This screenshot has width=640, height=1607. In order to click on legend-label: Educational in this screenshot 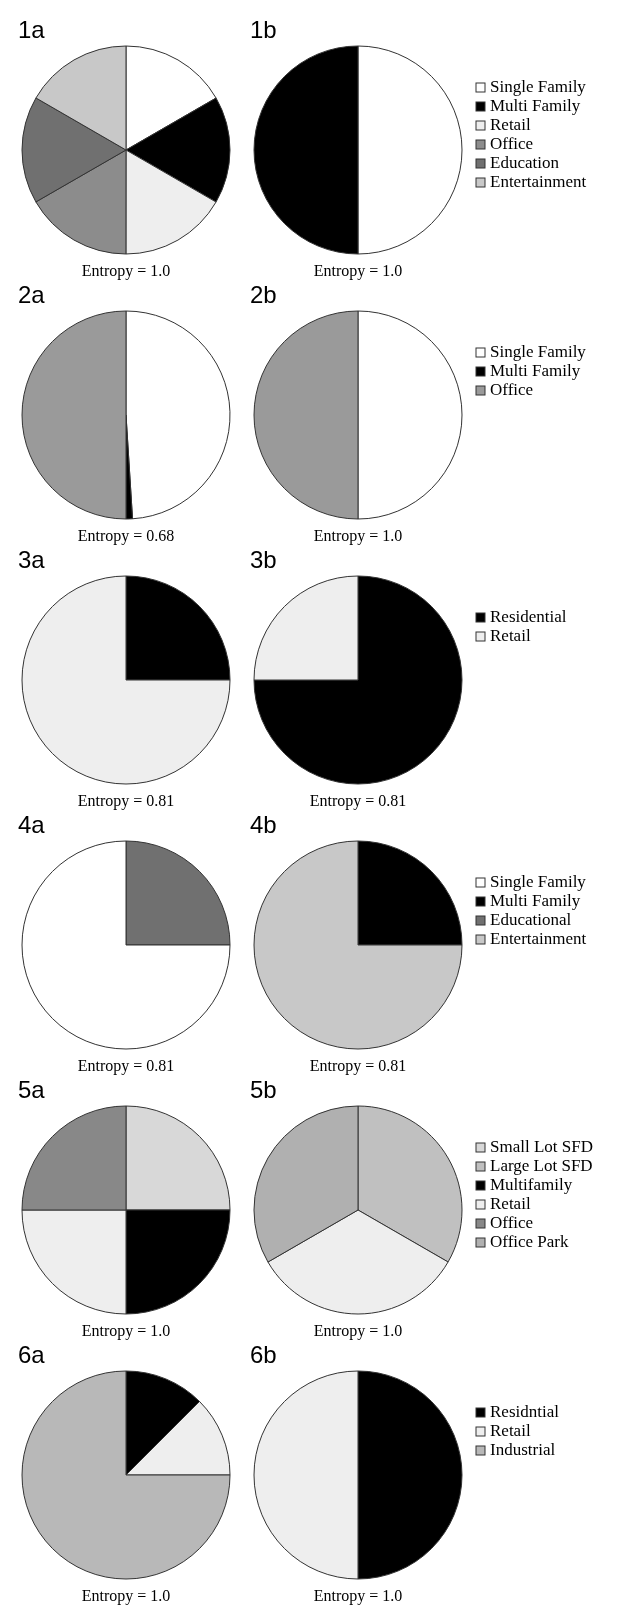, I will do `click(531, 919)`.